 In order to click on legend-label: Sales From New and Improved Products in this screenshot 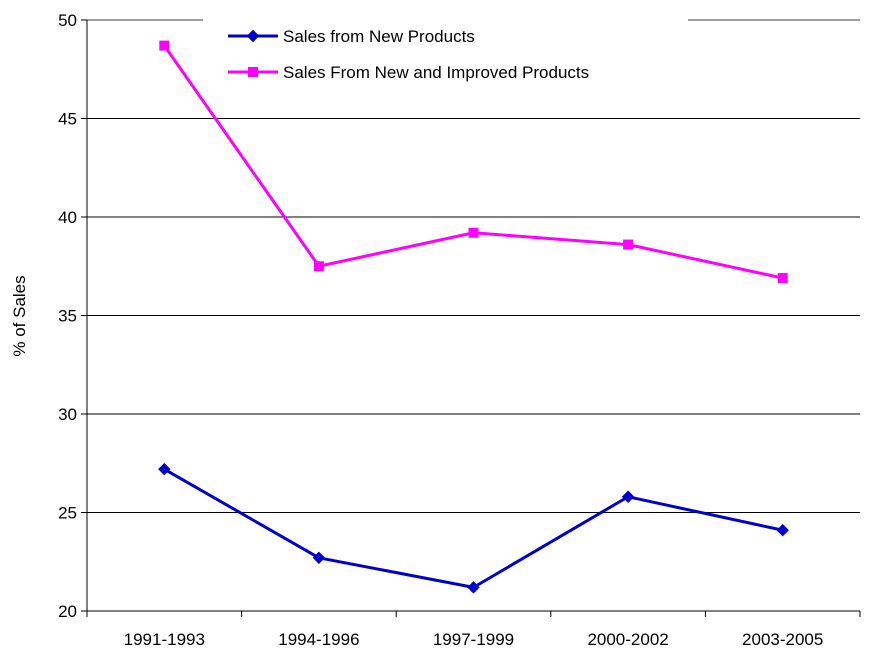, I will do `click(436, 72)`.